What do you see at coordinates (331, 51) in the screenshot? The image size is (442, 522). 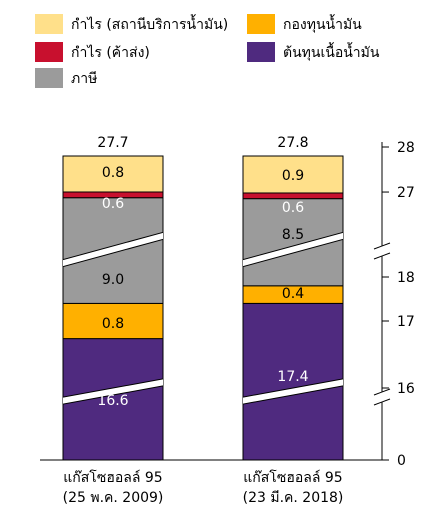 I see `legend-label: ต้นทุนเนื้อน้ำมัน` at bounding box center [331, 51].